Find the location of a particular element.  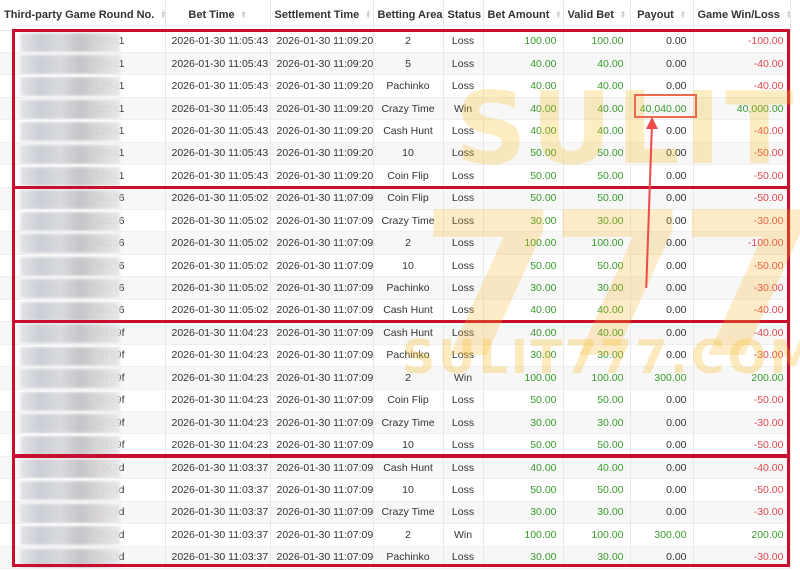

column-header-label: Settlement Time is located at coordinates (317, 14).